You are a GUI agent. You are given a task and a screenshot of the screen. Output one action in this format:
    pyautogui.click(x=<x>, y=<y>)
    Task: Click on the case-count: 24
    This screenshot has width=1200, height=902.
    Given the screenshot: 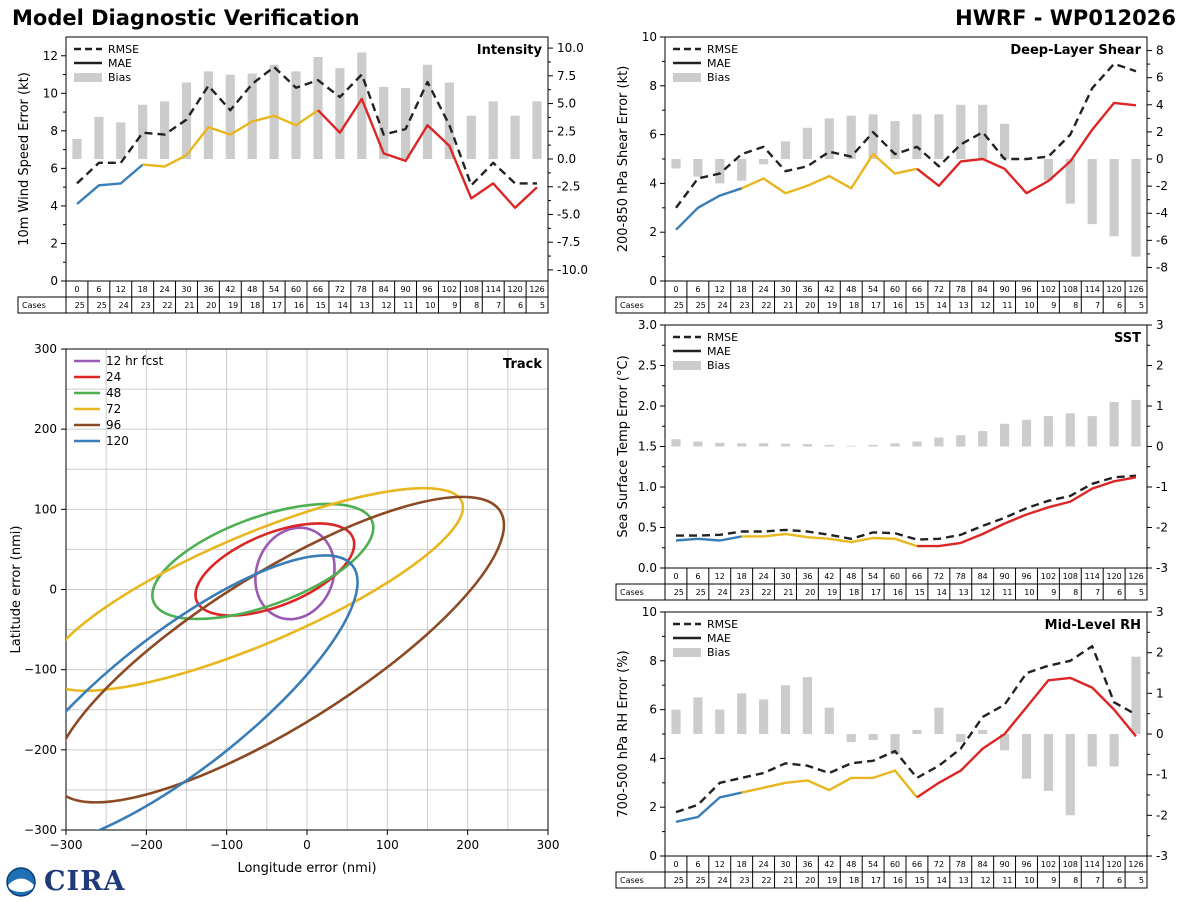 What is the action you would take?
    pyautogui.click(x=723, y=592)
    